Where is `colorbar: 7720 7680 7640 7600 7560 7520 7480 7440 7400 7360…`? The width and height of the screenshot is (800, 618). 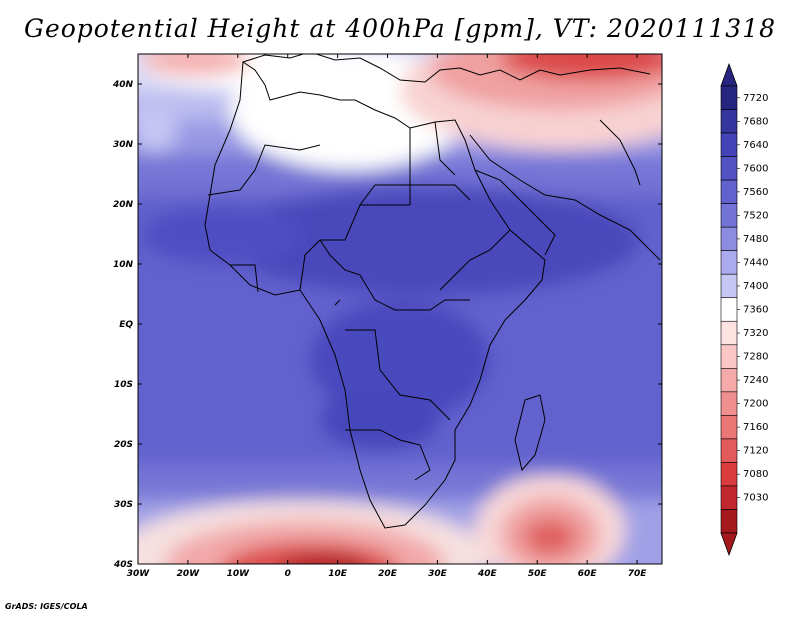
colorbar: 7720 7680 7640 7600 7560 7520 7480 7440 7400 7360… is located at coordinates (744, 309).